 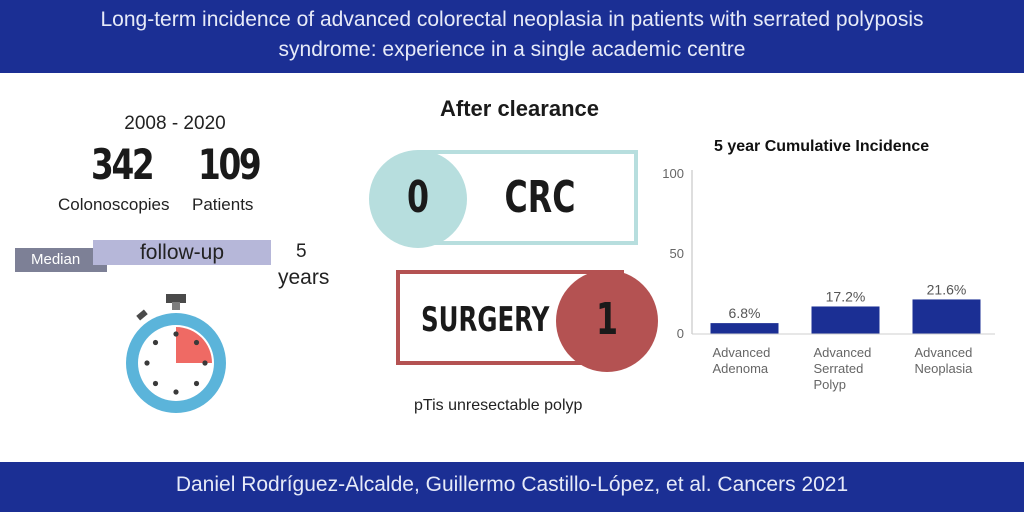 What do you see at coordinates (498, 405) in the screenshot?
I see `surgery-note: pTis unresectable polyp` at bounding box center [498, 405].